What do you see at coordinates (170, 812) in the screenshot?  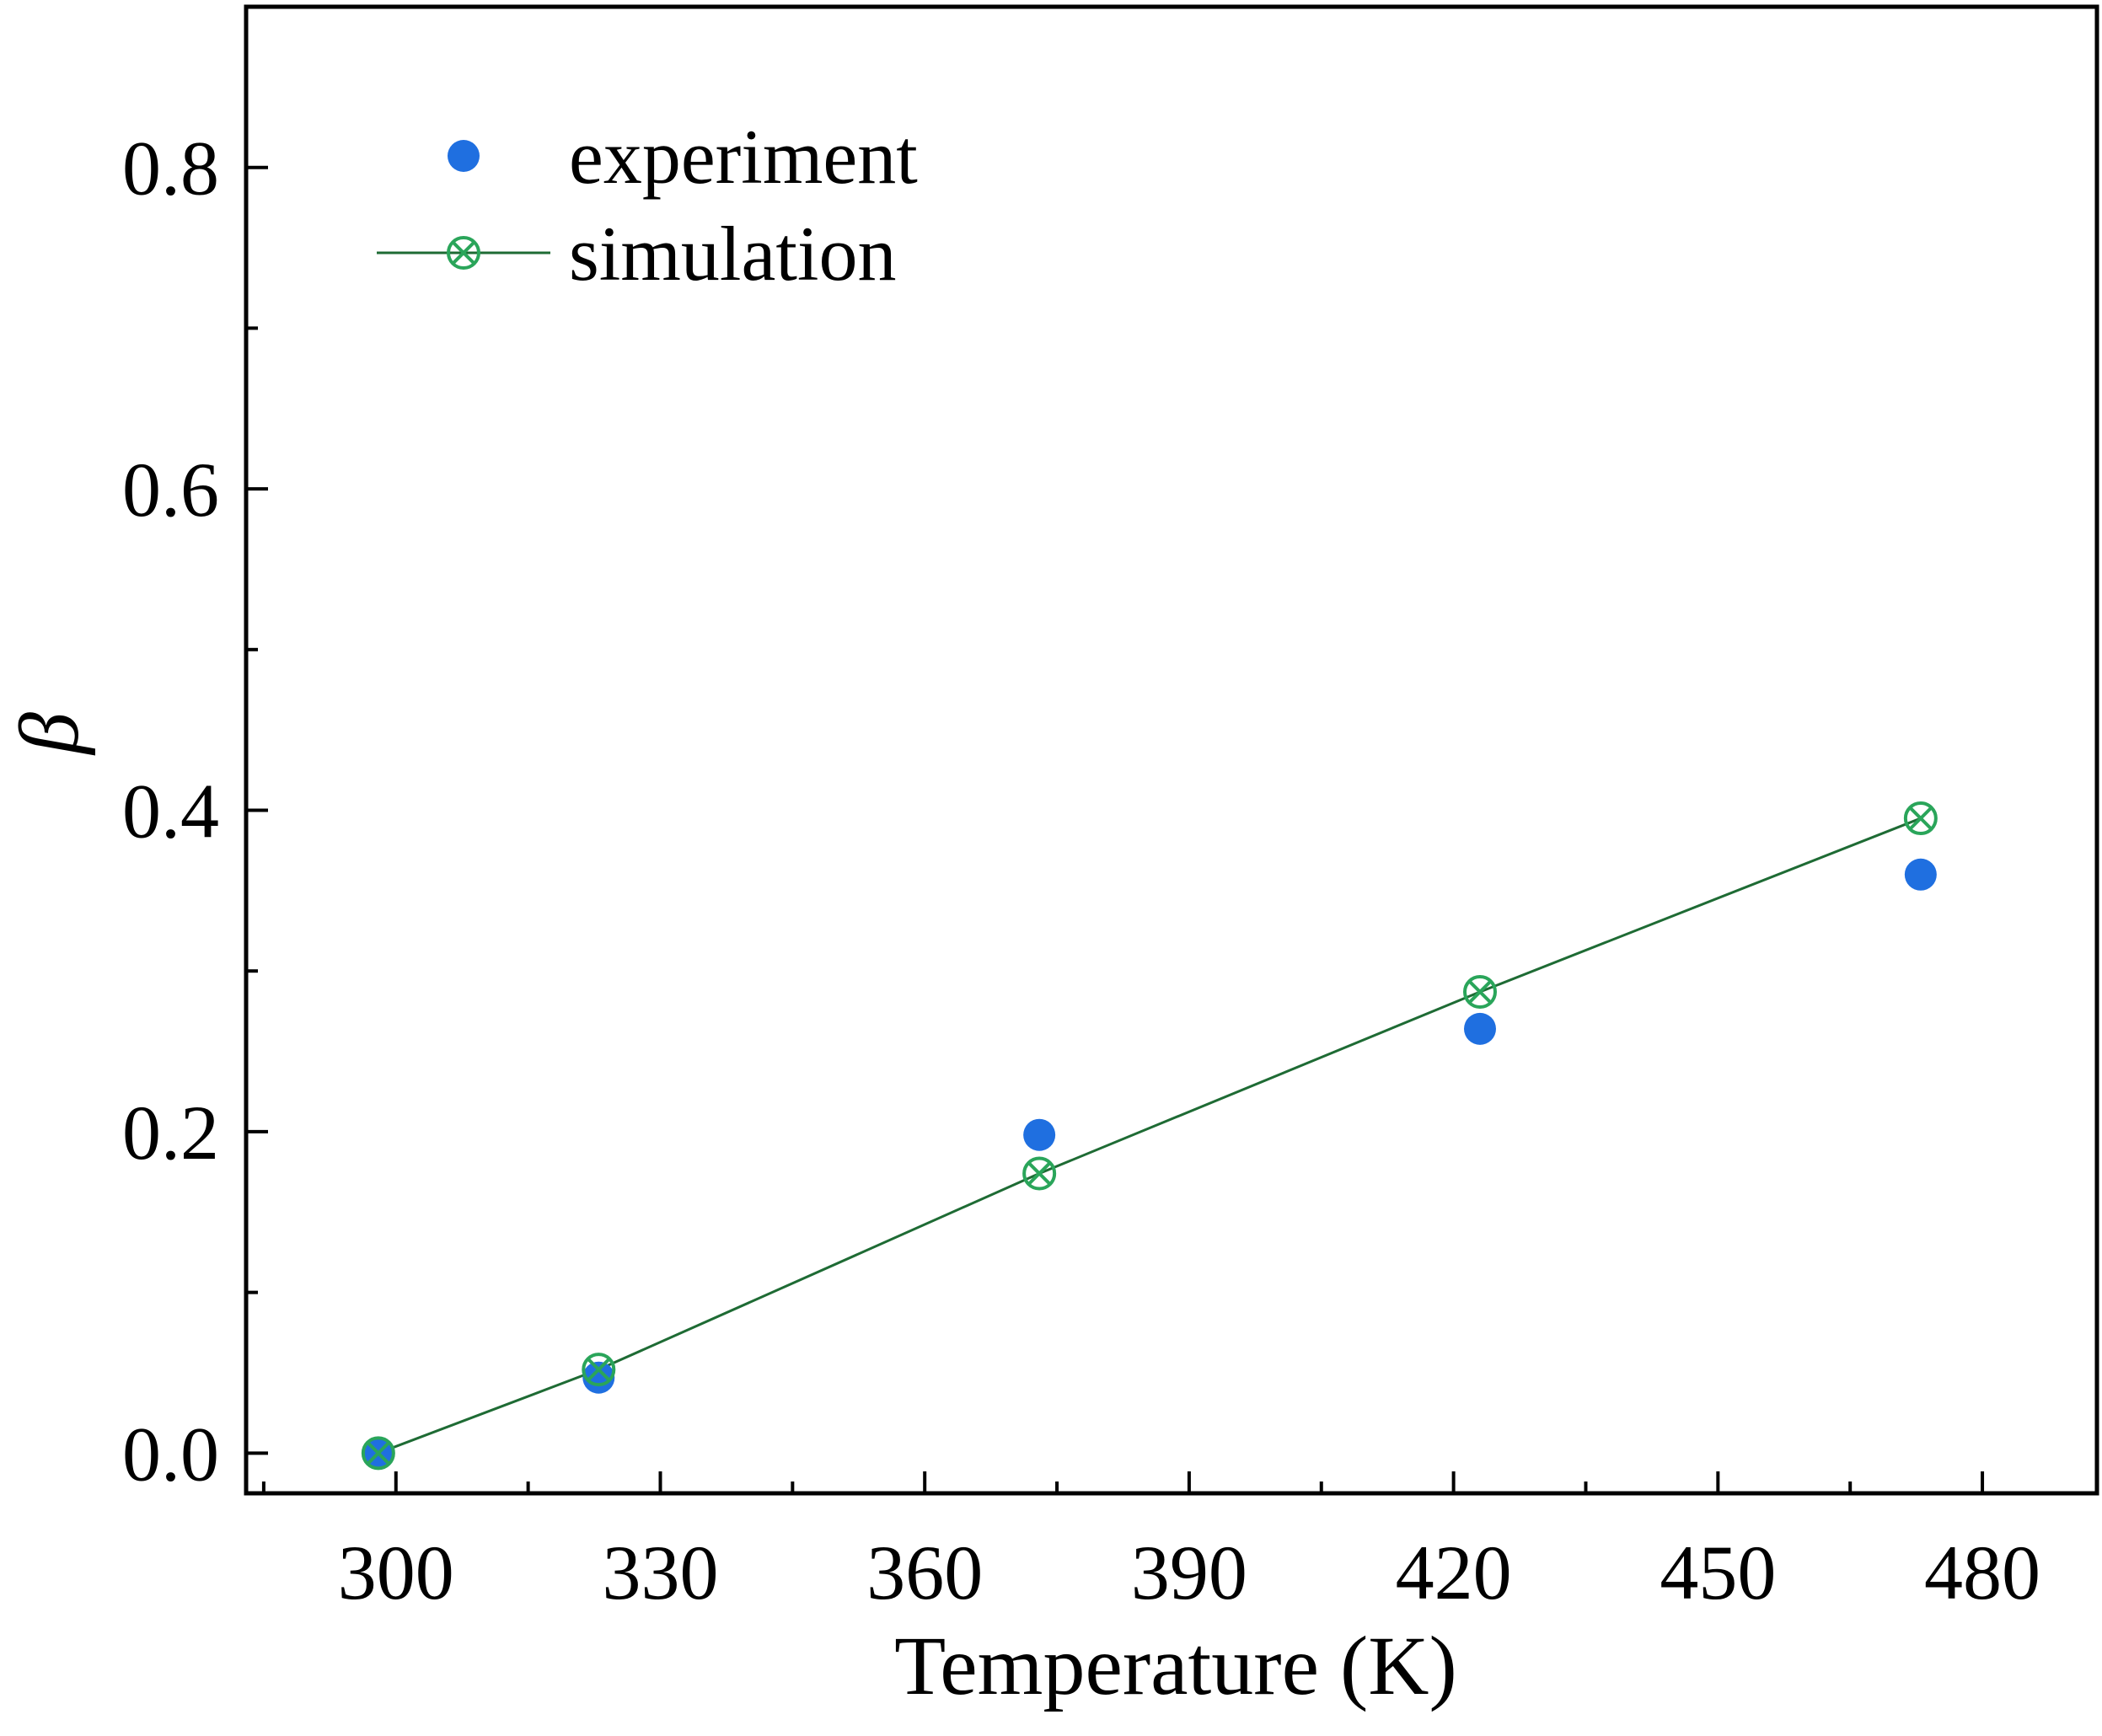 I see `y-tick-label: 0.4` at bounding box center [170, 812].